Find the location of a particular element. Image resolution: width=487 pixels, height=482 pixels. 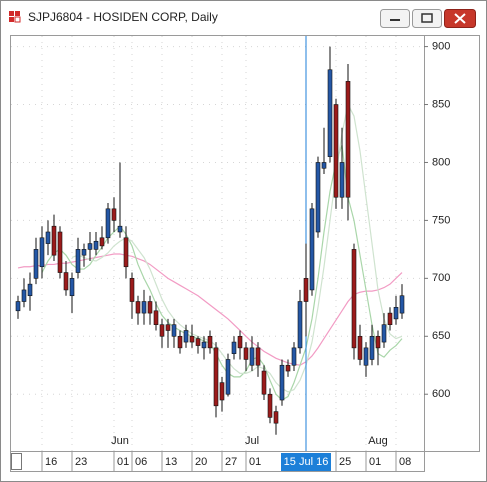

y-tick-label: 700 is located at coordinates (441, 278).